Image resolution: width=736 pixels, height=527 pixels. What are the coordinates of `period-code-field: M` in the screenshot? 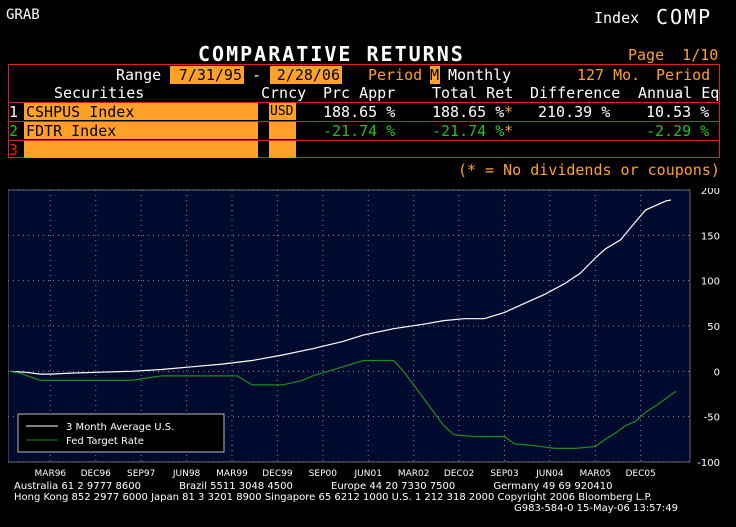 It's located at (435, 75).